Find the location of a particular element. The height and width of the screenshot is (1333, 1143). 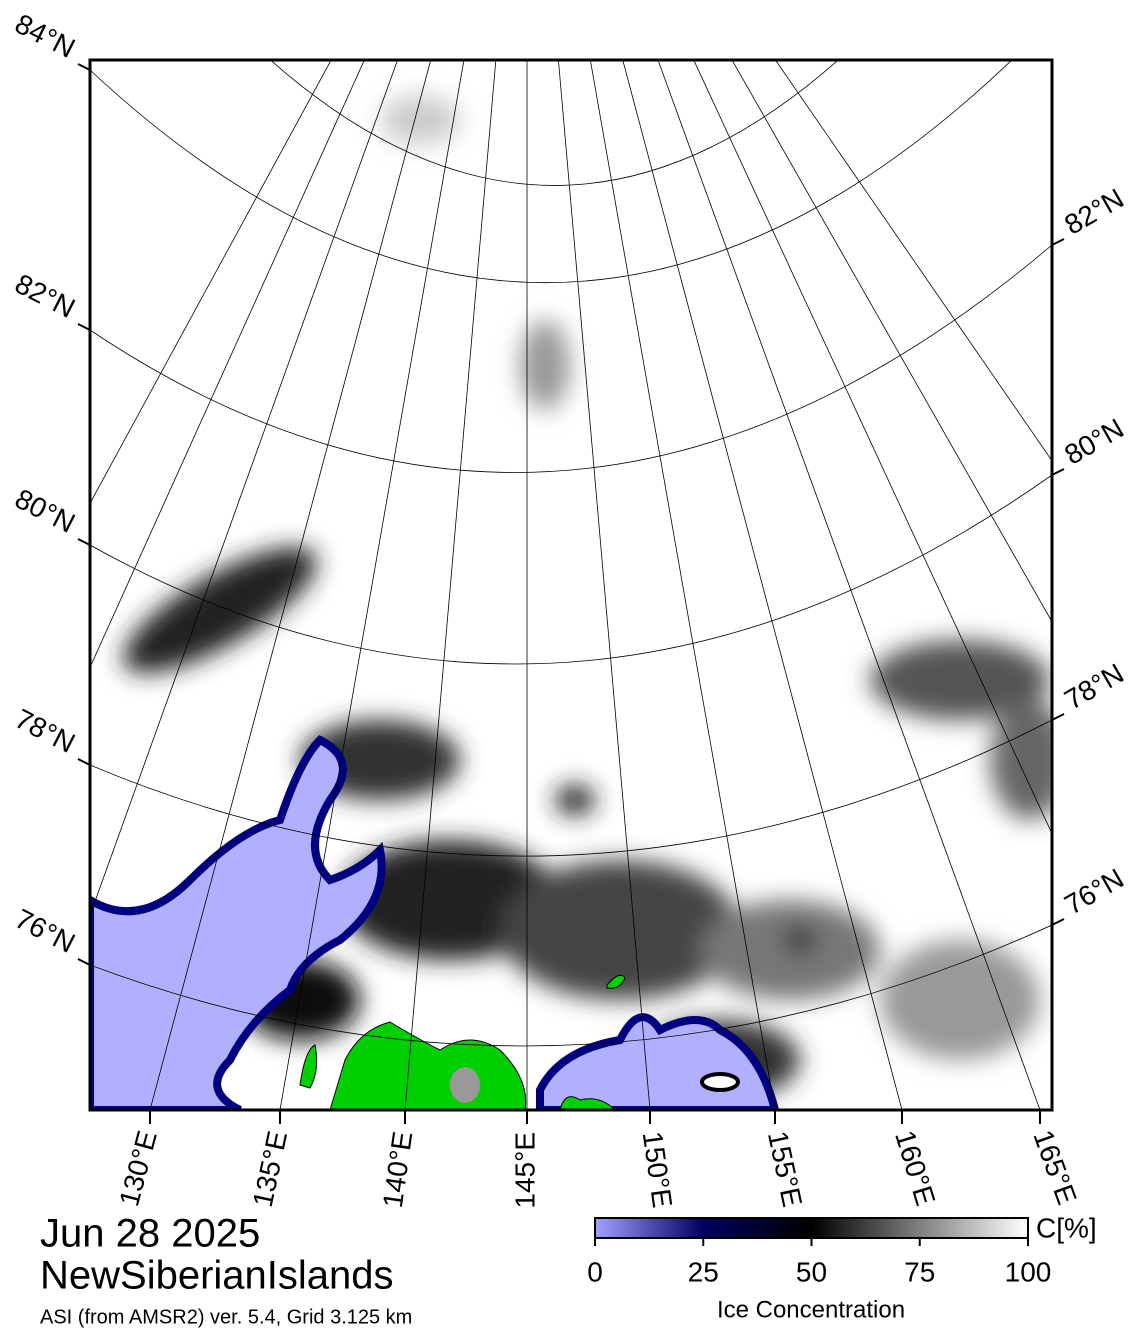

colorbar-tick-label: 0 is located at coordinates (595, 1271).